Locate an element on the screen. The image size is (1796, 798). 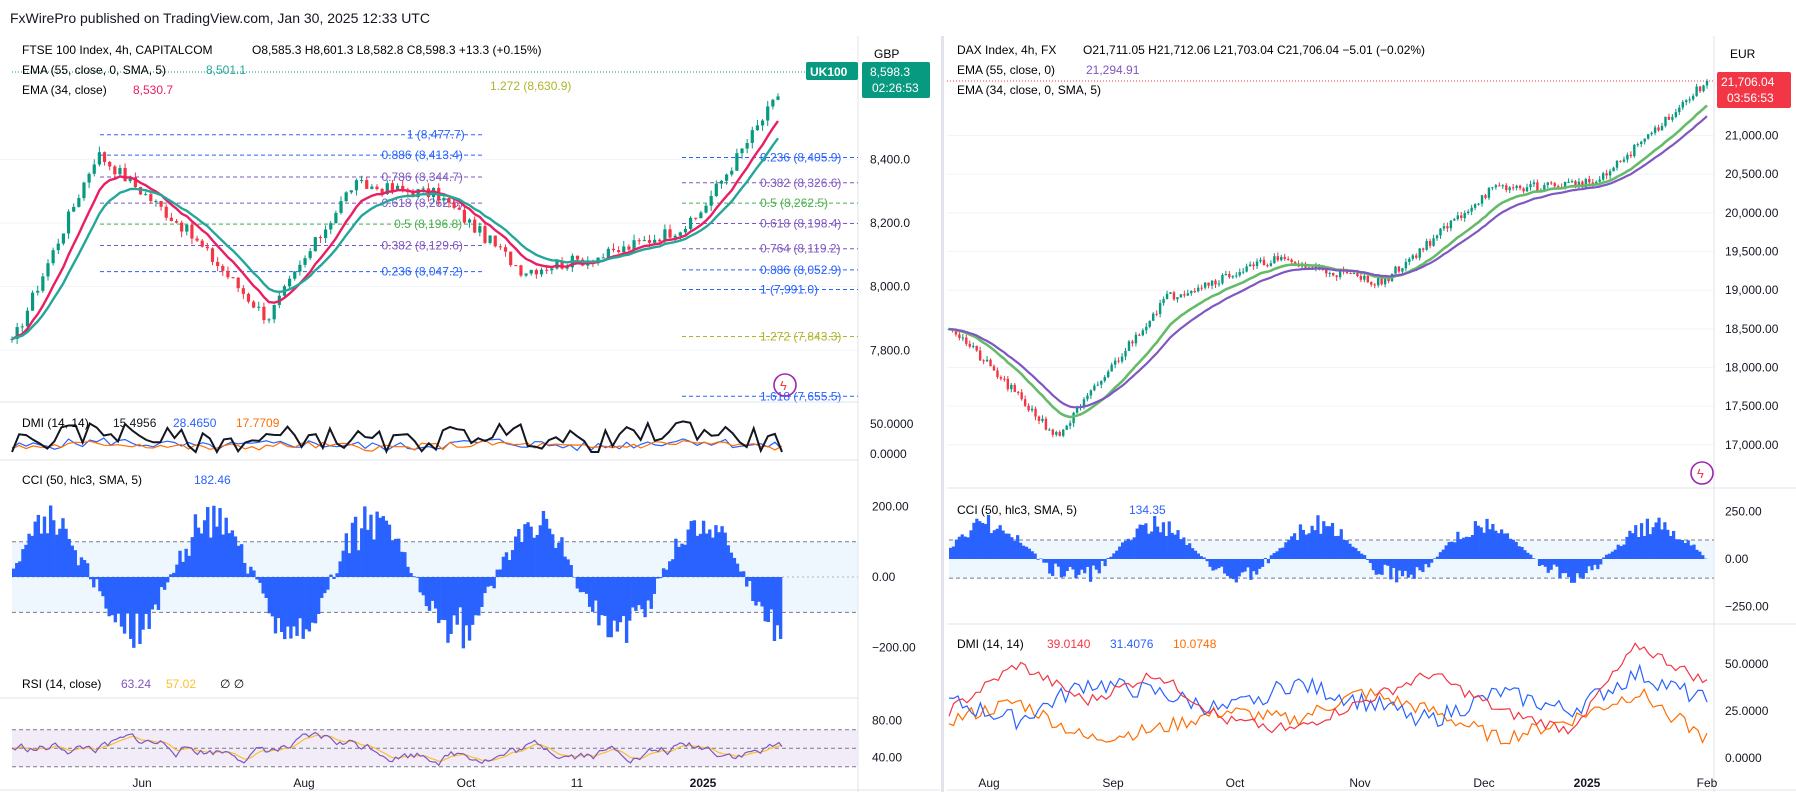
ftse-rsi-line is located at coordinates (397, 749).